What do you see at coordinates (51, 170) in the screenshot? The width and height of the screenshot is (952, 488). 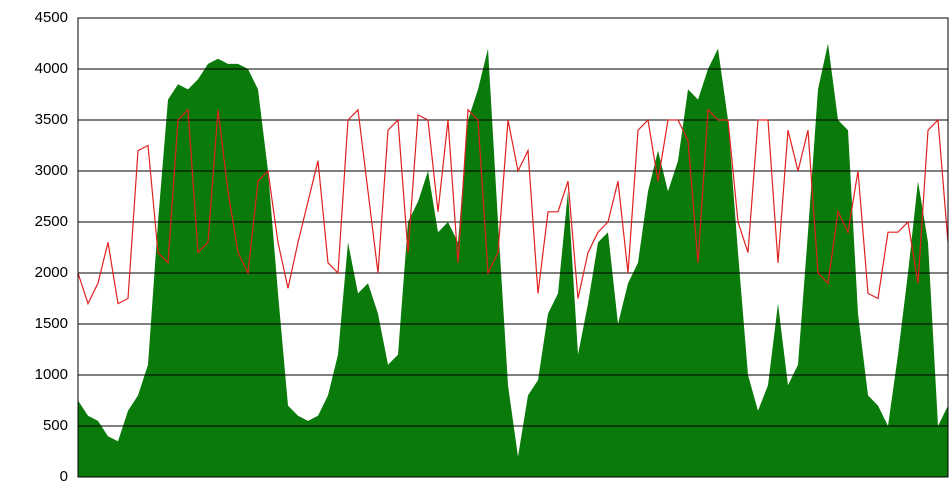 I see `y-tick-label: 3000` at bounding box center [51, 170].